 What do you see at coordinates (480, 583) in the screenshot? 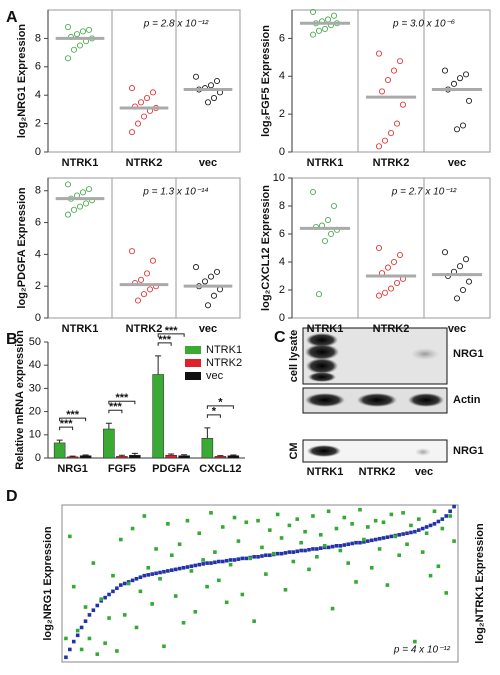
I see `y-axis-label: log₂NTRK1 Expression` at bounding box center [480, 583].